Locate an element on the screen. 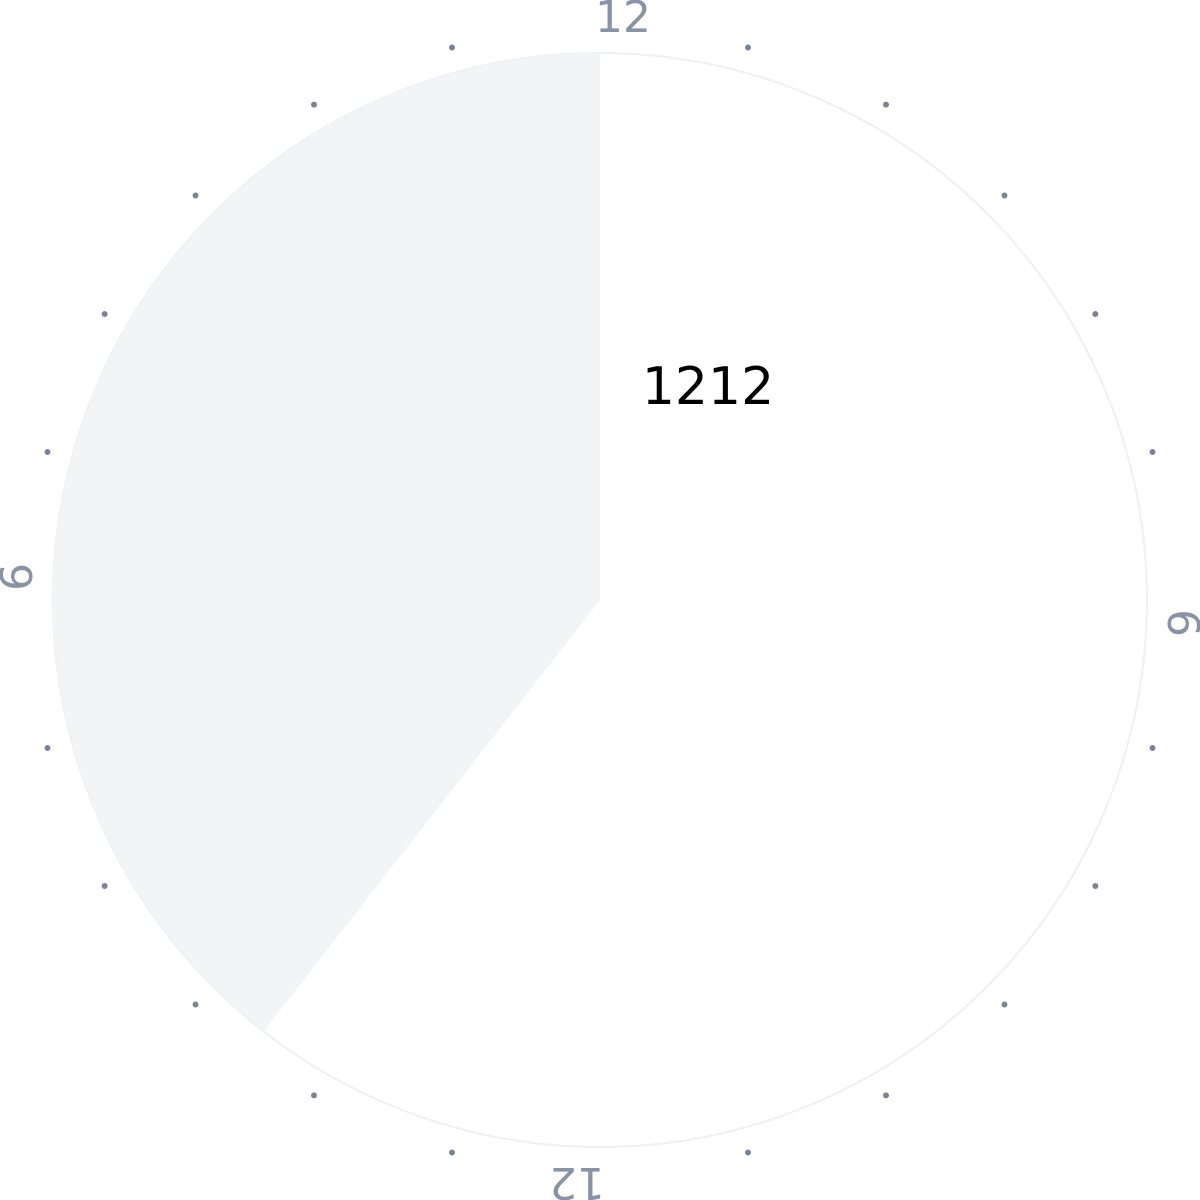 The height and width of the screenshot is (1200, 1200). hour-label-bottom: 12 is located at coordinates (577, 1178).